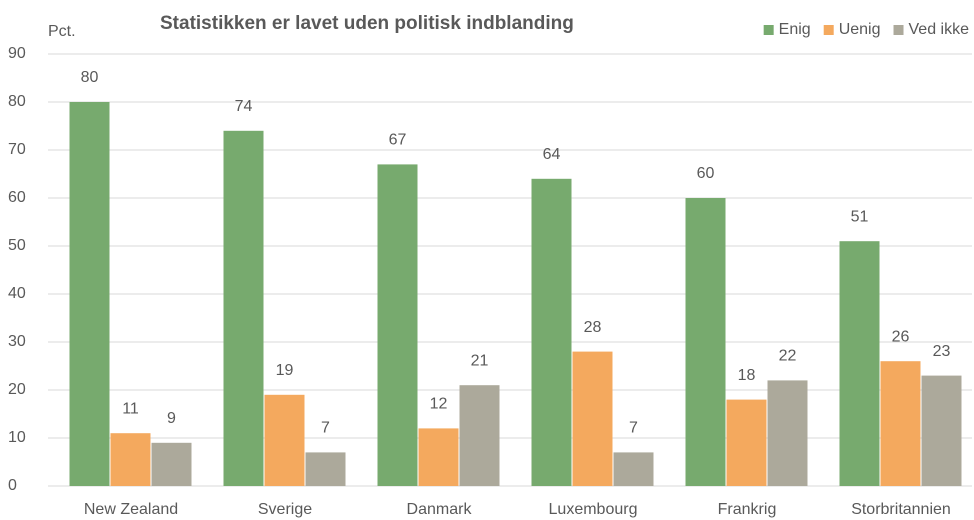 This screenshot has width=974, height=520. Describe the element at coordinates (747, 375) in the screenshot. I see `data-label: 18` at that location.